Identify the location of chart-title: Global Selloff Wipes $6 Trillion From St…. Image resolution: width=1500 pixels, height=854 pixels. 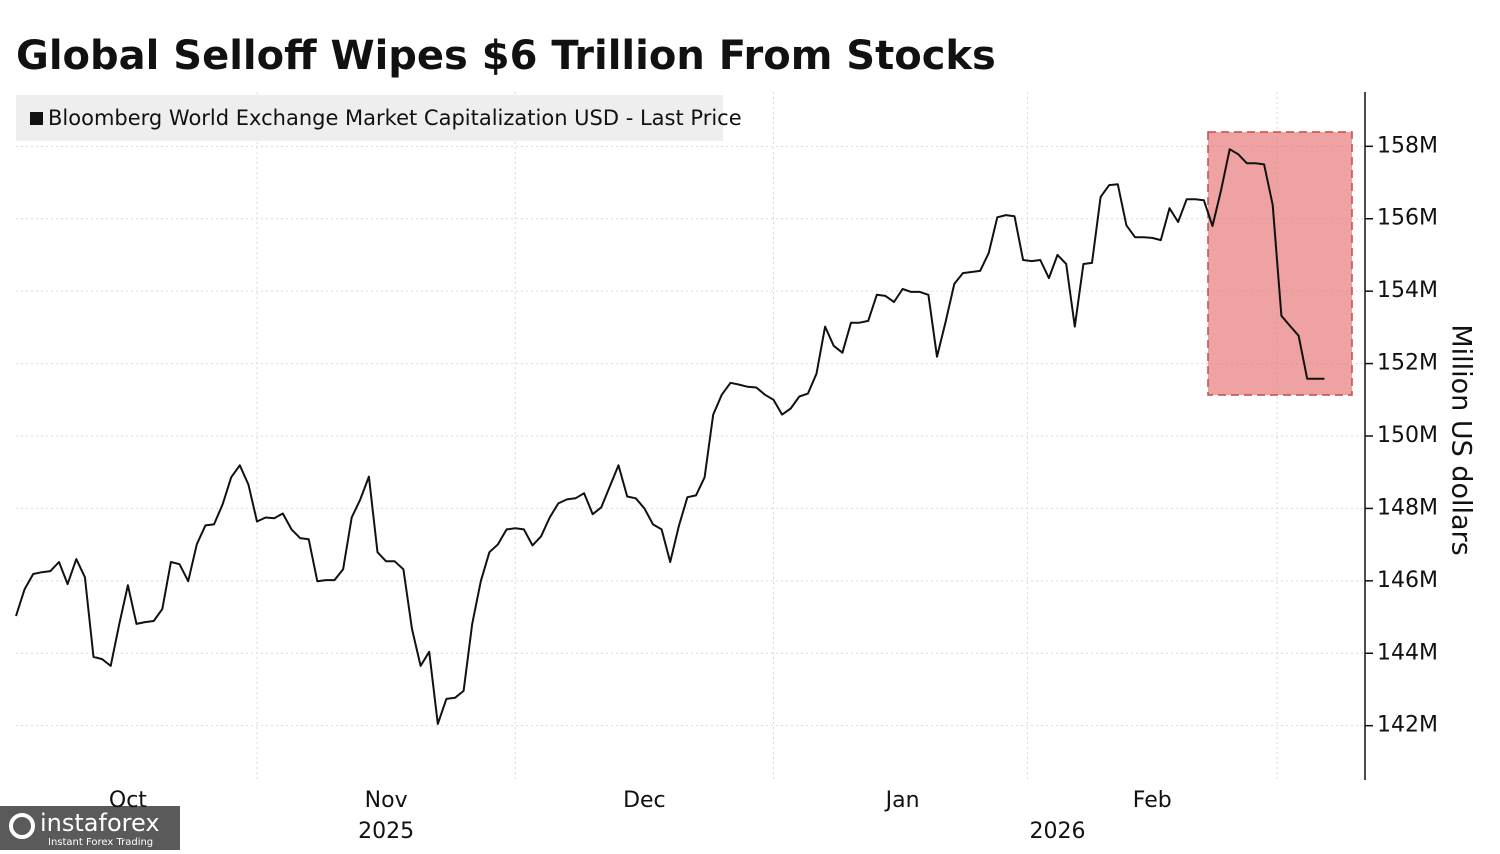
(506, 56).